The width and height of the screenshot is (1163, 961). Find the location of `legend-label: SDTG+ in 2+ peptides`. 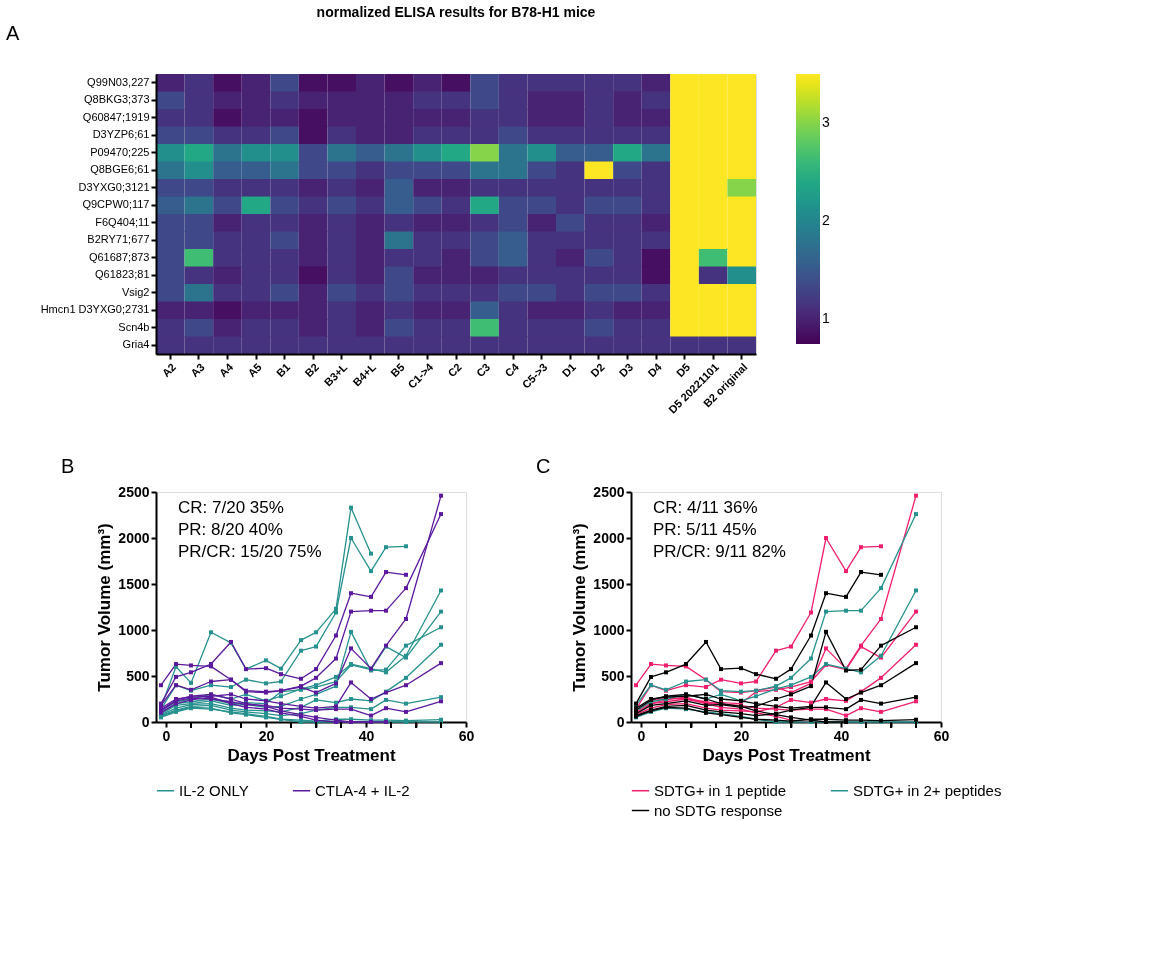

legend-label: SDTG+ in 2+ peptides is located at coordinates (927, 790).